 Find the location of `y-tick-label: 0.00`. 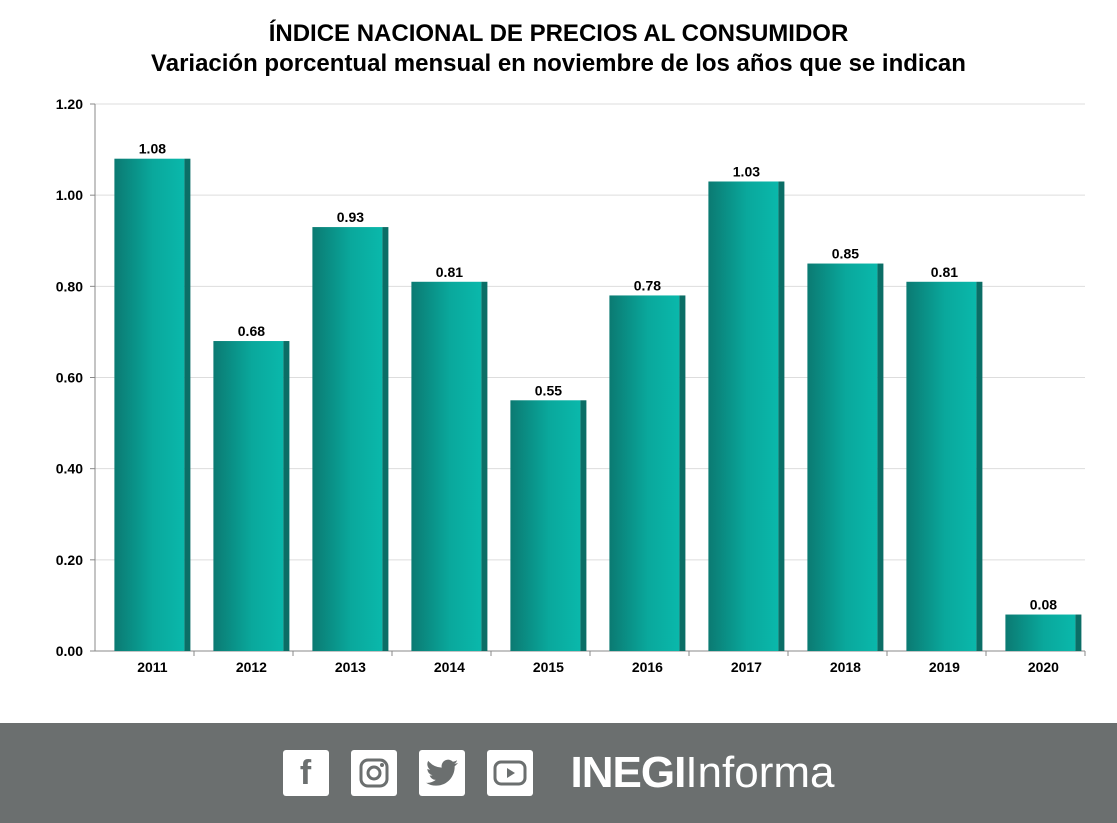

y-tick-label: 0.00 is located at coordinates (69, 651).